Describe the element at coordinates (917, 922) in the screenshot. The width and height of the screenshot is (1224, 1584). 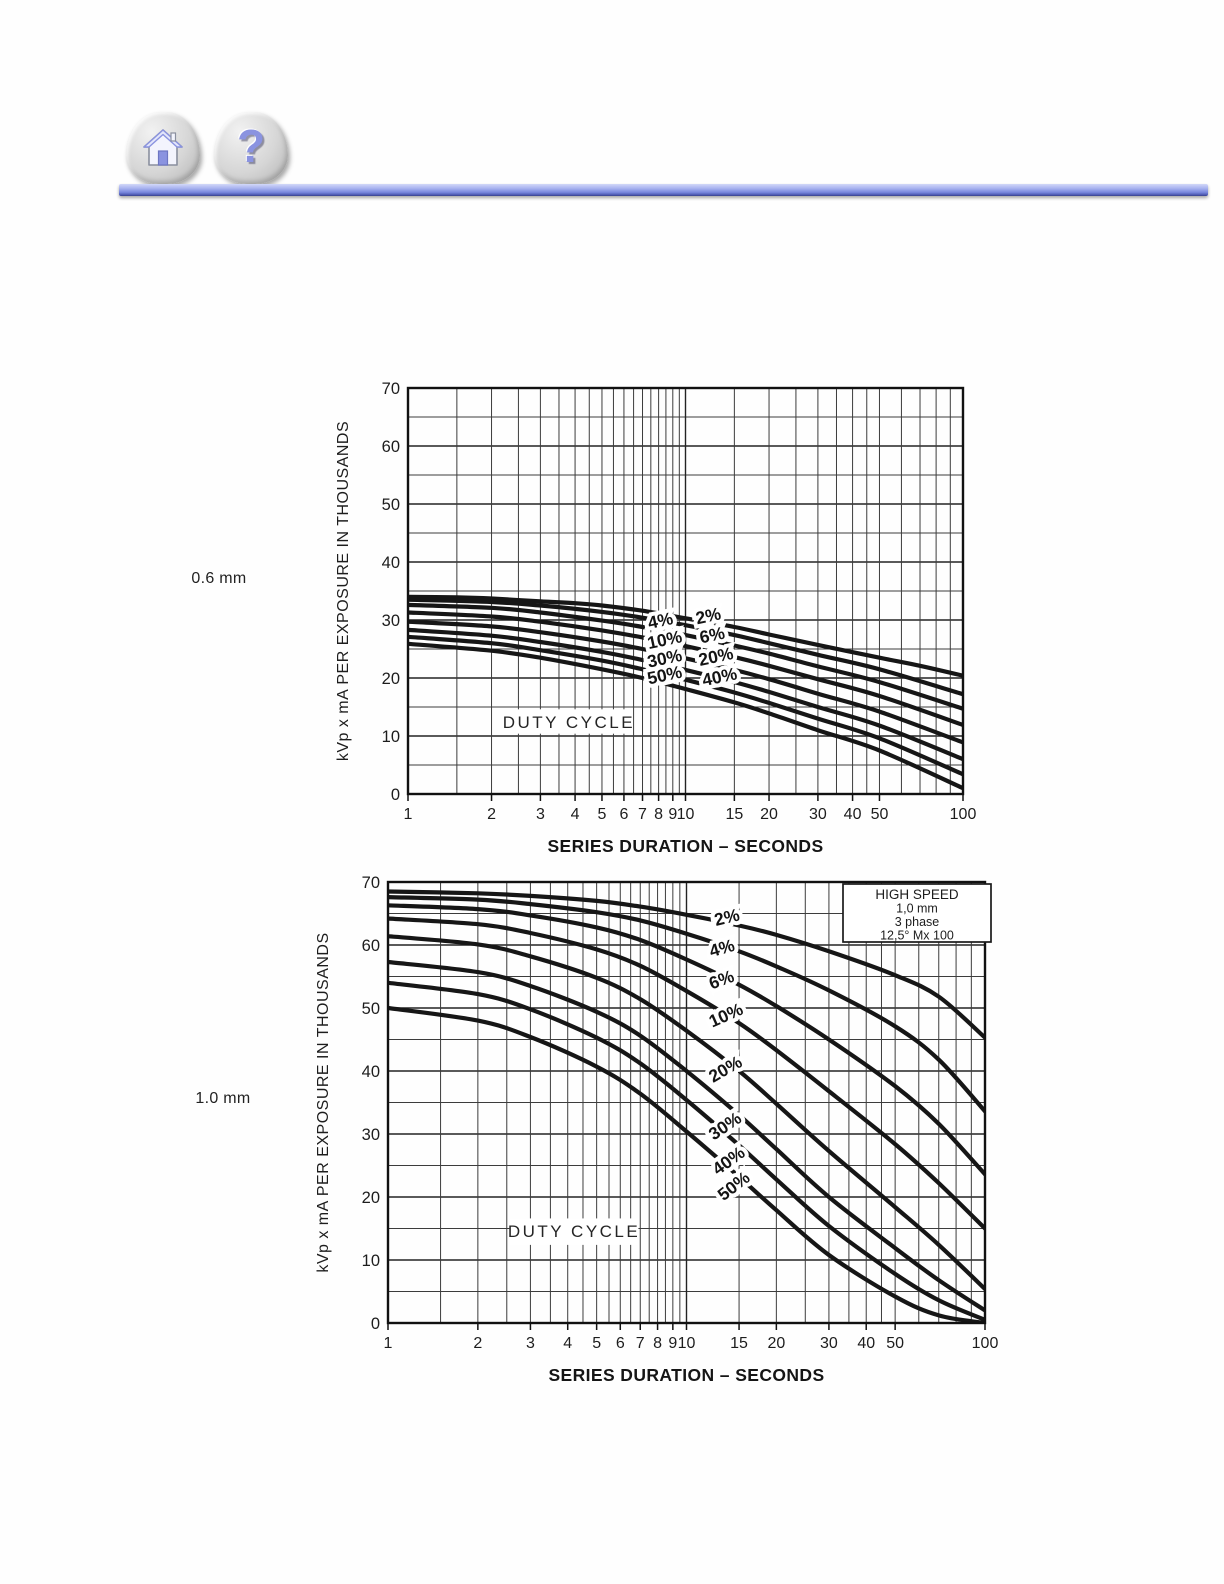
I see `legend-line-2: 3 phase` at that location.